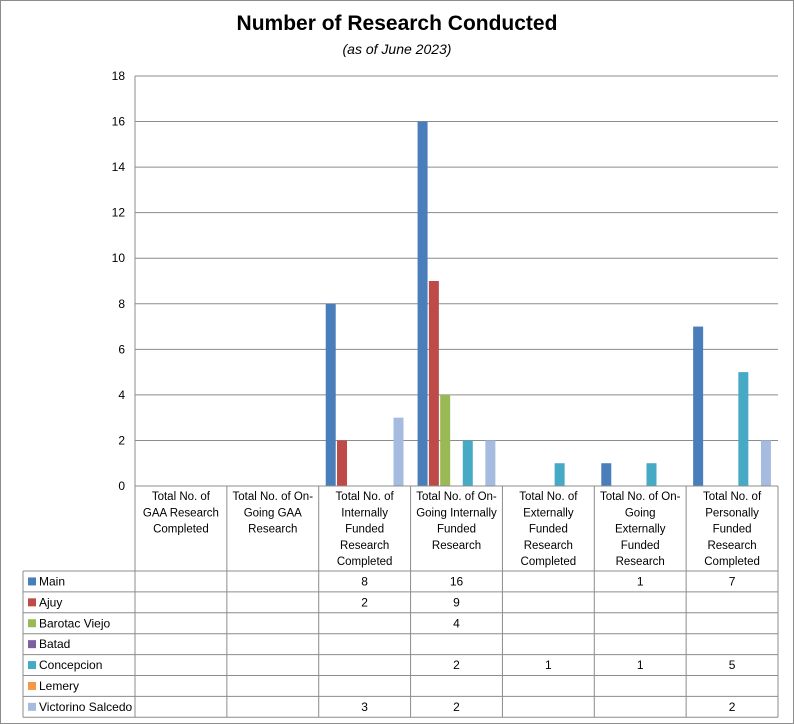 This screenshot has width=794, height=724. What do you see at coordinates (121, 349) in the screenshot?
I see `y-tick-label: 6` at bounding box center [121, 349].